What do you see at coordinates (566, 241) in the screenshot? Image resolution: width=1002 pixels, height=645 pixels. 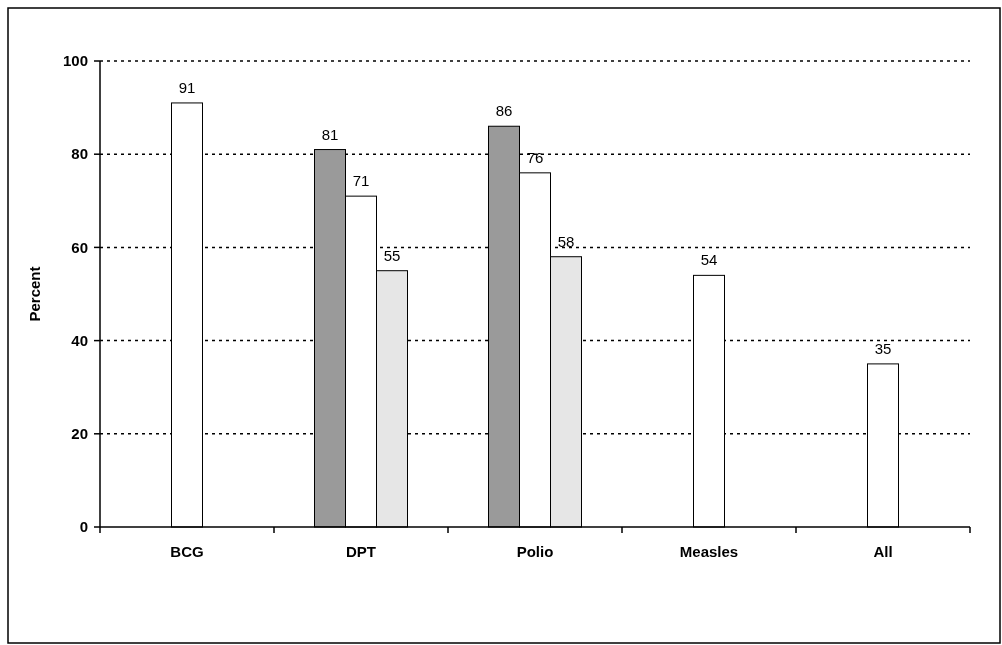 I see `data-label: 58` at bounding box center [566, 241].